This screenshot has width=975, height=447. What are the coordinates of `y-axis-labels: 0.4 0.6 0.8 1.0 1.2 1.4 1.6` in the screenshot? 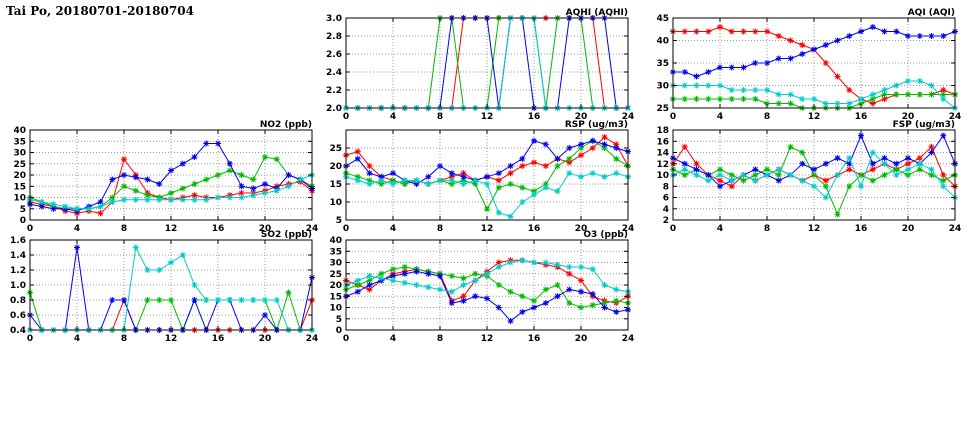 It's located at (18, 286).